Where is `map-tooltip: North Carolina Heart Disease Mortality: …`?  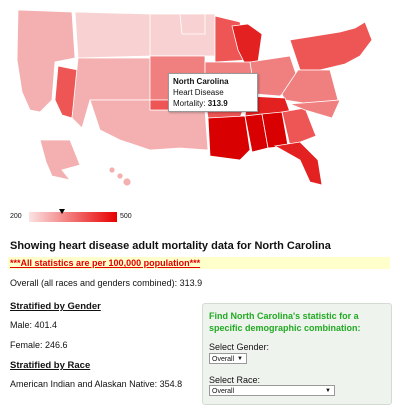 map-tooltip: North Carolina Heart Disease Mortality: … is located at coordinates (213, 92).